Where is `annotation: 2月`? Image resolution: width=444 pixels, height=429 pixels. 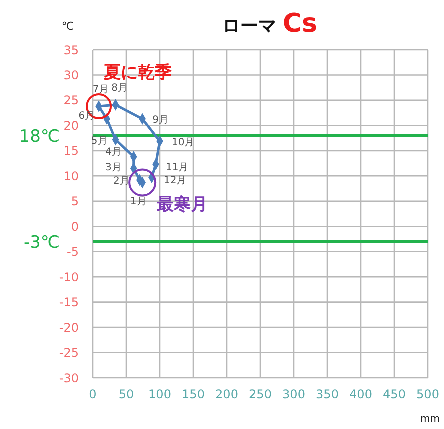 annotation: 2月 is located at coordinates (122, 182).